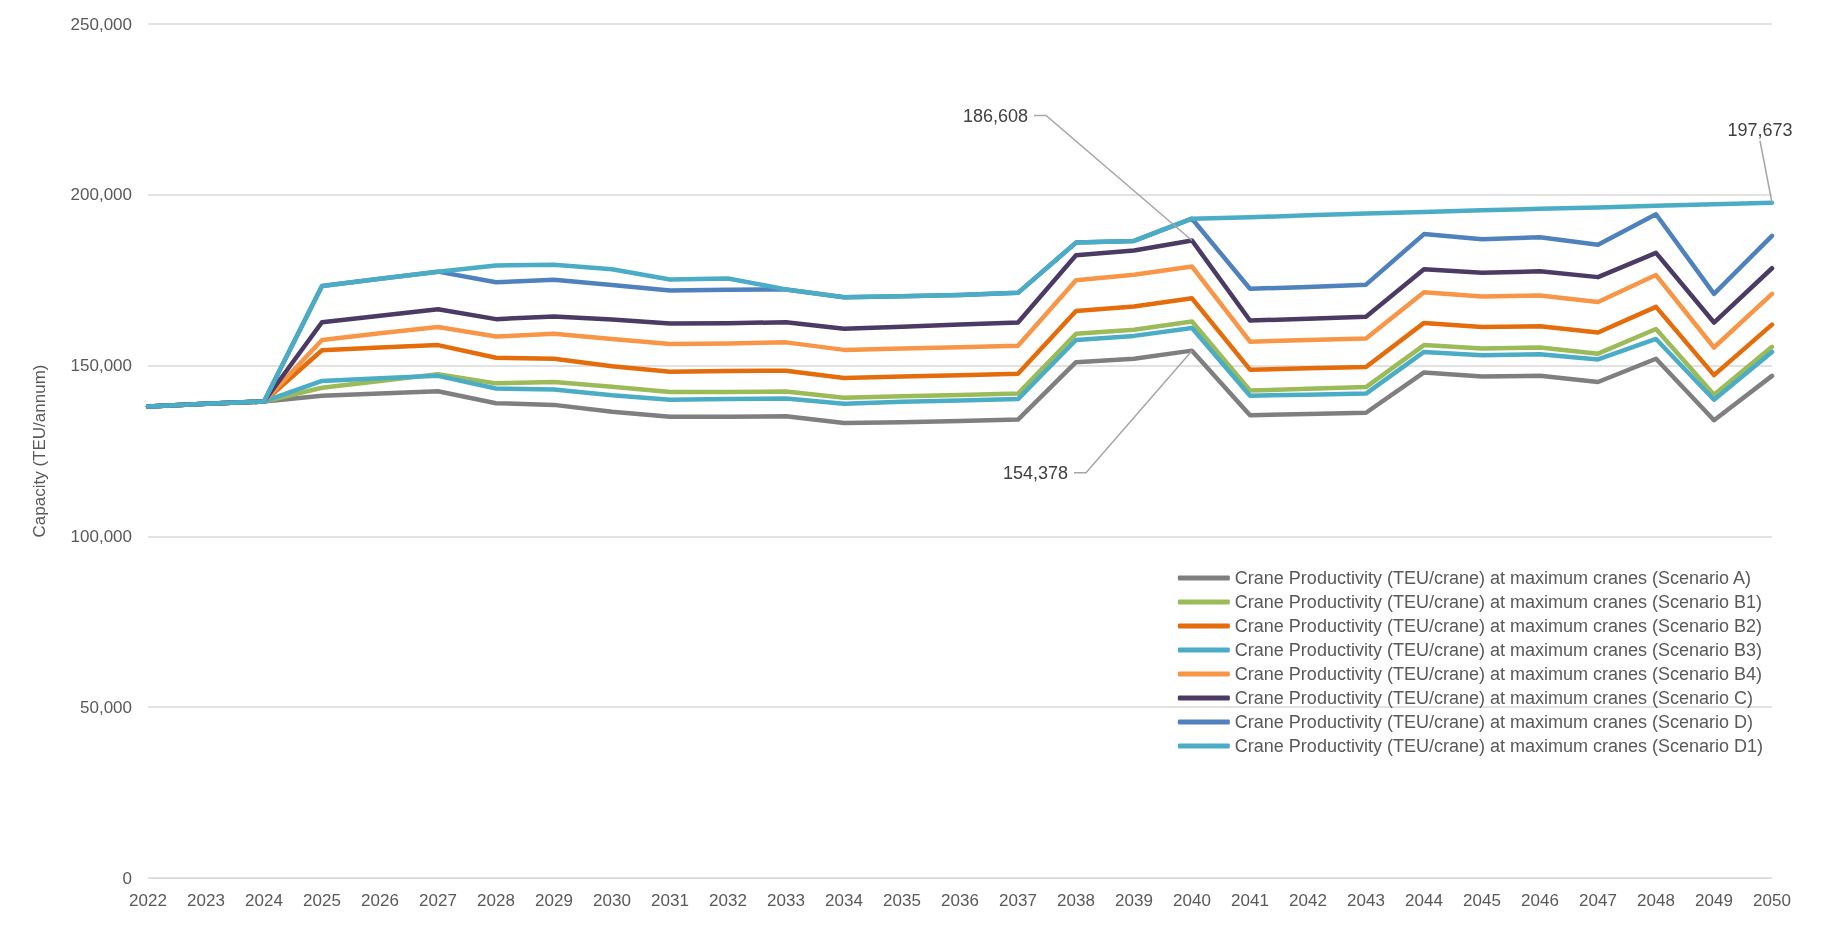  Describe the element at coordinates (1250, 900) in the screenshot. I see `x-tick-label: 2041` at that location.